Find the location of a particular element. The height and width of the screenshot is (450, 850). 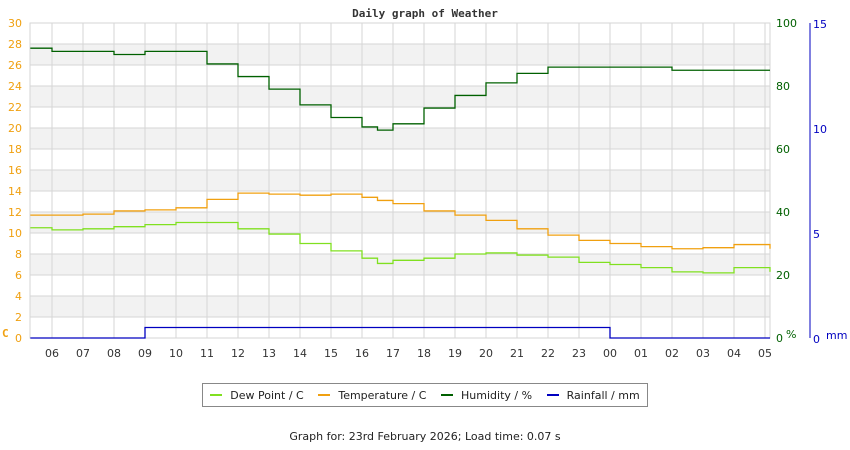

legend-item-rainfall: Rainfall / mm is located at coordinates (593, 395).